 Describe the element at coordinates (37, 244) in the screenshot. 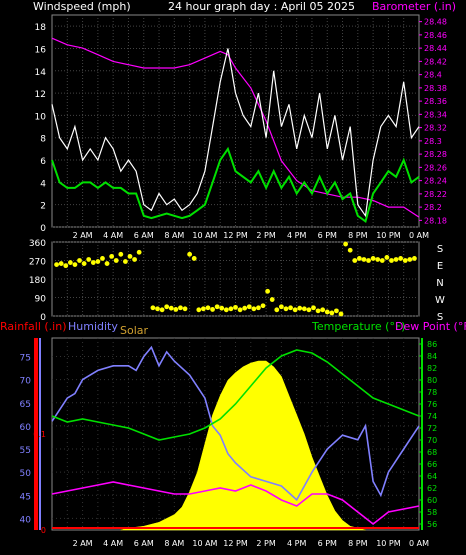

I see `dir-left-tick-label: 360` at that location.